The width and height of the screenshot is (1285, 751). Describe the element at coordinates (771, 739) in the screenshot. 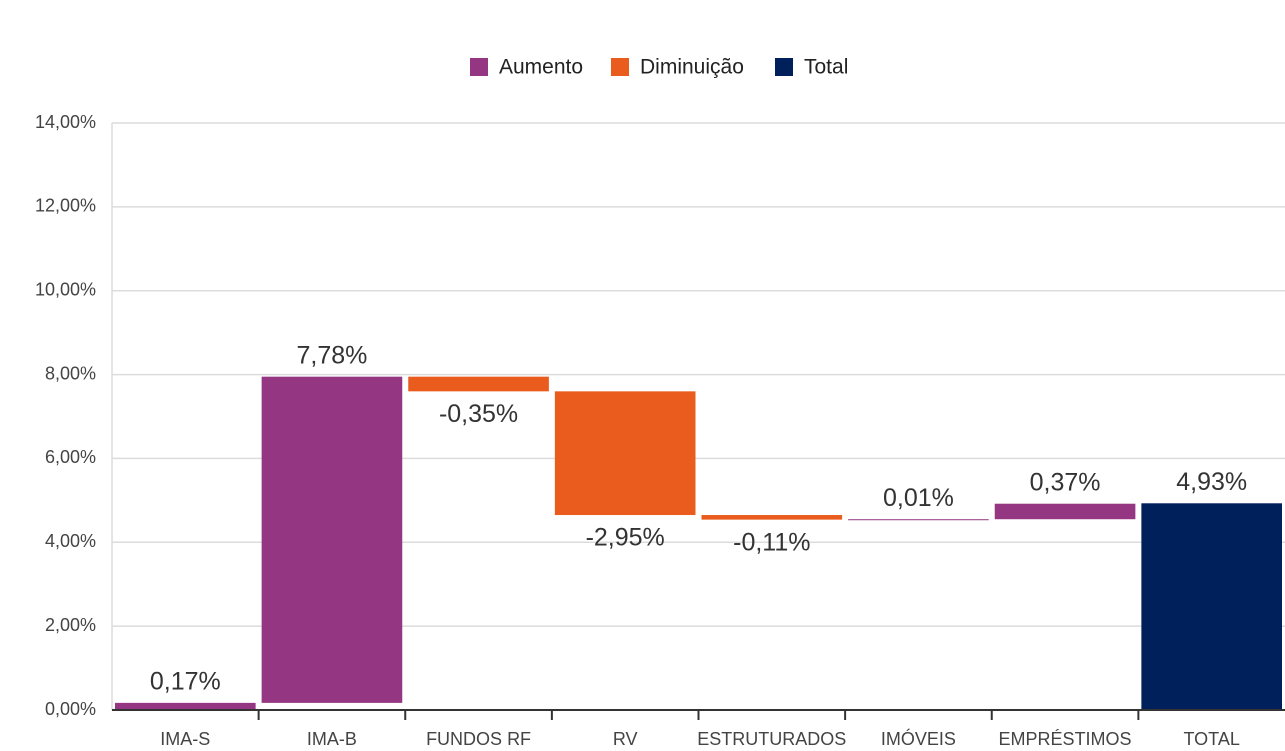

I see `x-tick-label: ESTRUTURADOS` at that location.